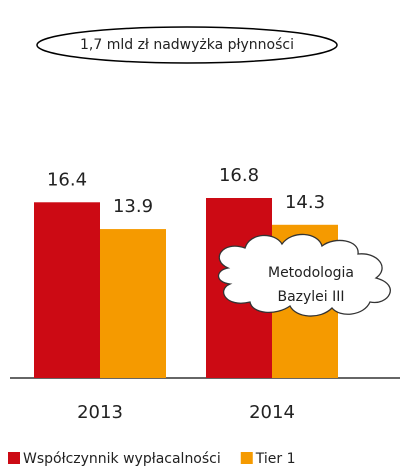  Describe the element at coordinates (67, 179) in the screenshot. I see `data-label: 16.4` at that location.